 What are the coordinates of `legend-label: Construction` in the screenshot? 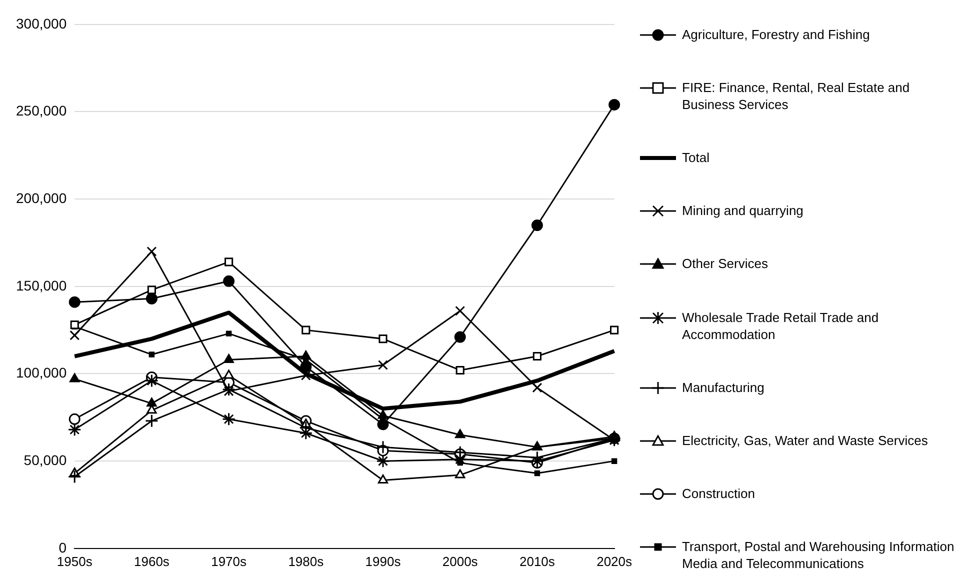 It's located at (718, 493).